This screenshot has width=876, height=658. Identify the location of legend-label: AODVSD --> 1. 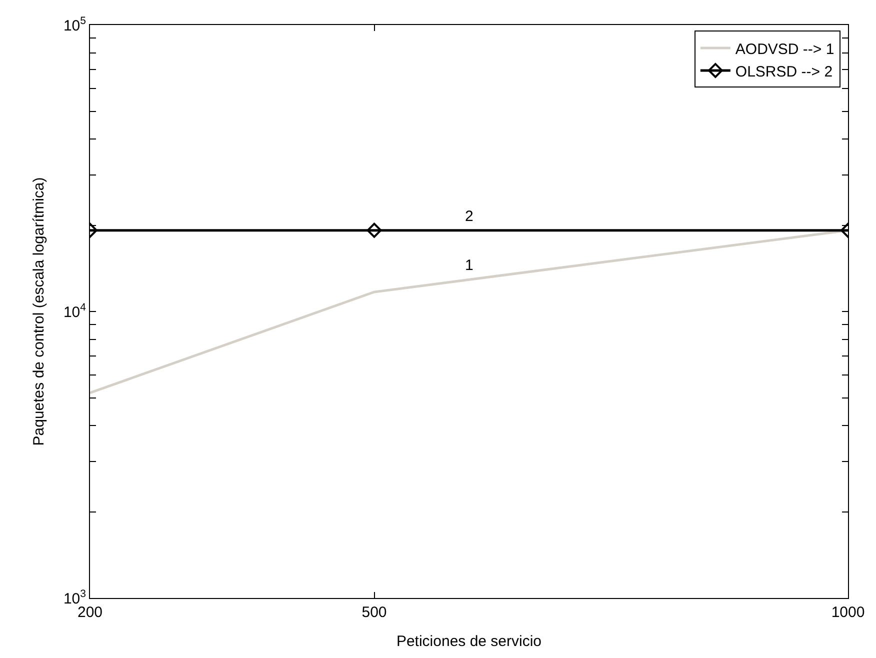
(784, 49).